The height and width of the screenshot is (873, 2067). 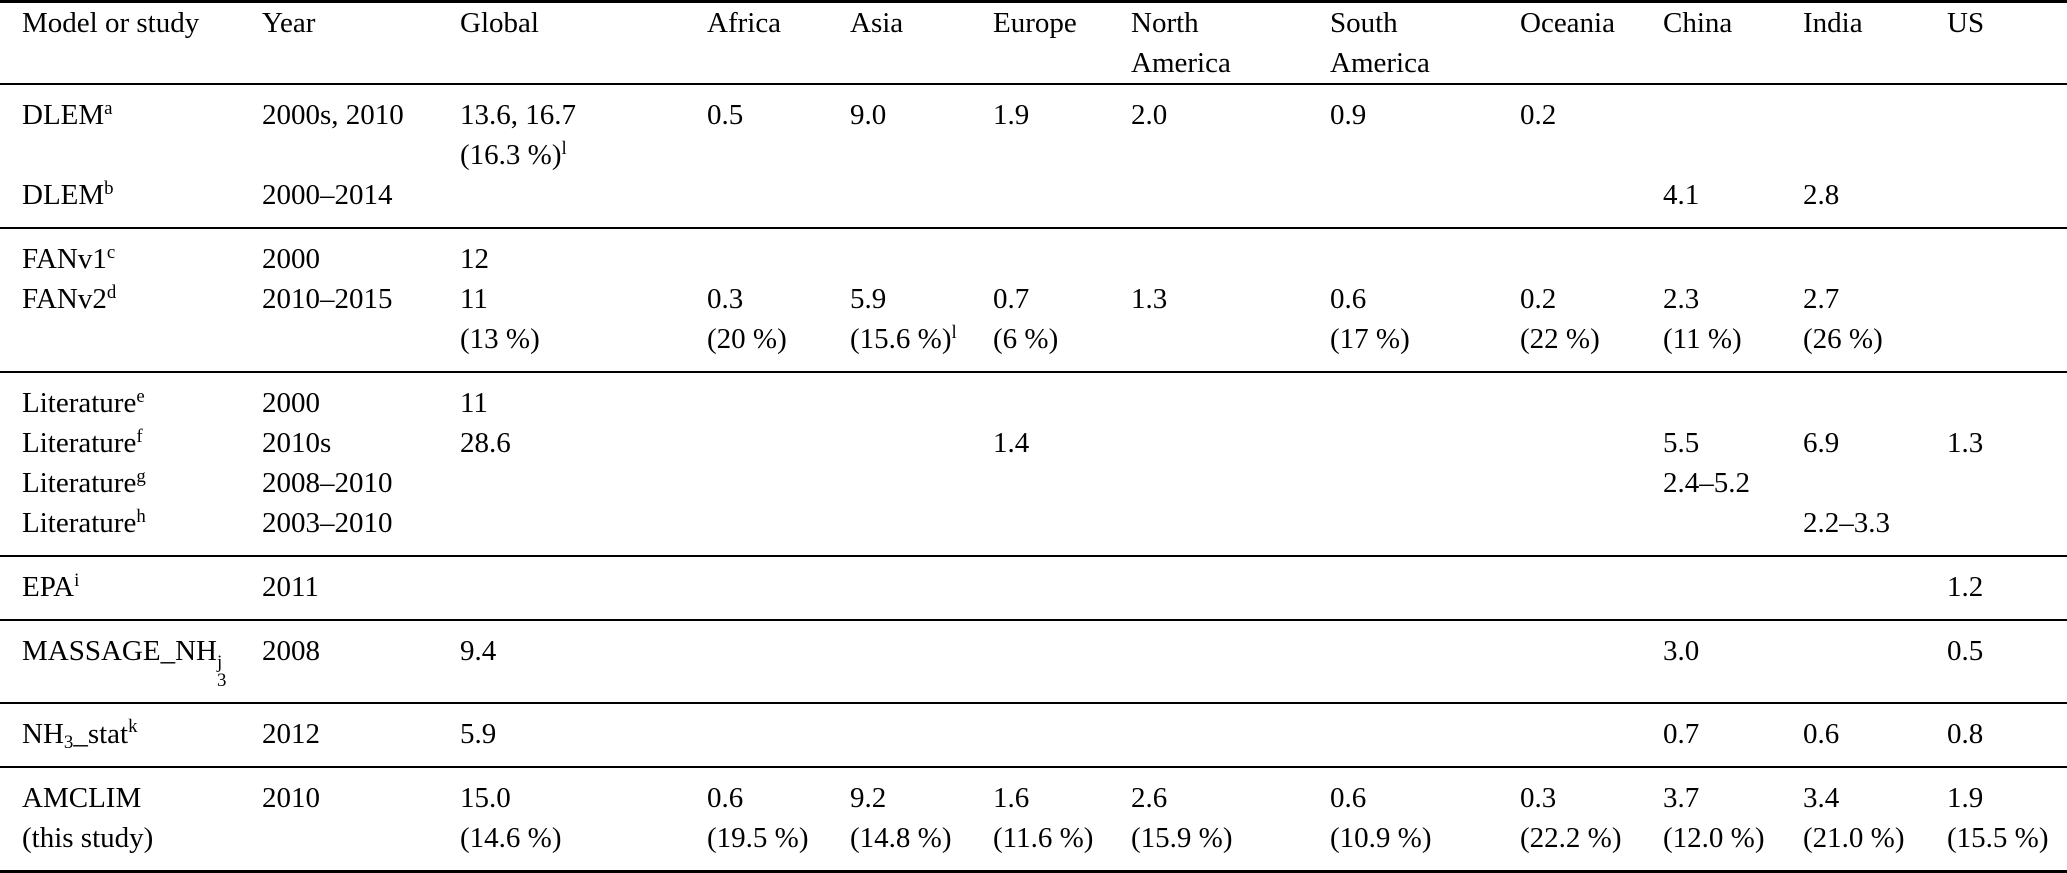 I want to click on cell-asia-line: 9.0, so click(x=868, y=115).